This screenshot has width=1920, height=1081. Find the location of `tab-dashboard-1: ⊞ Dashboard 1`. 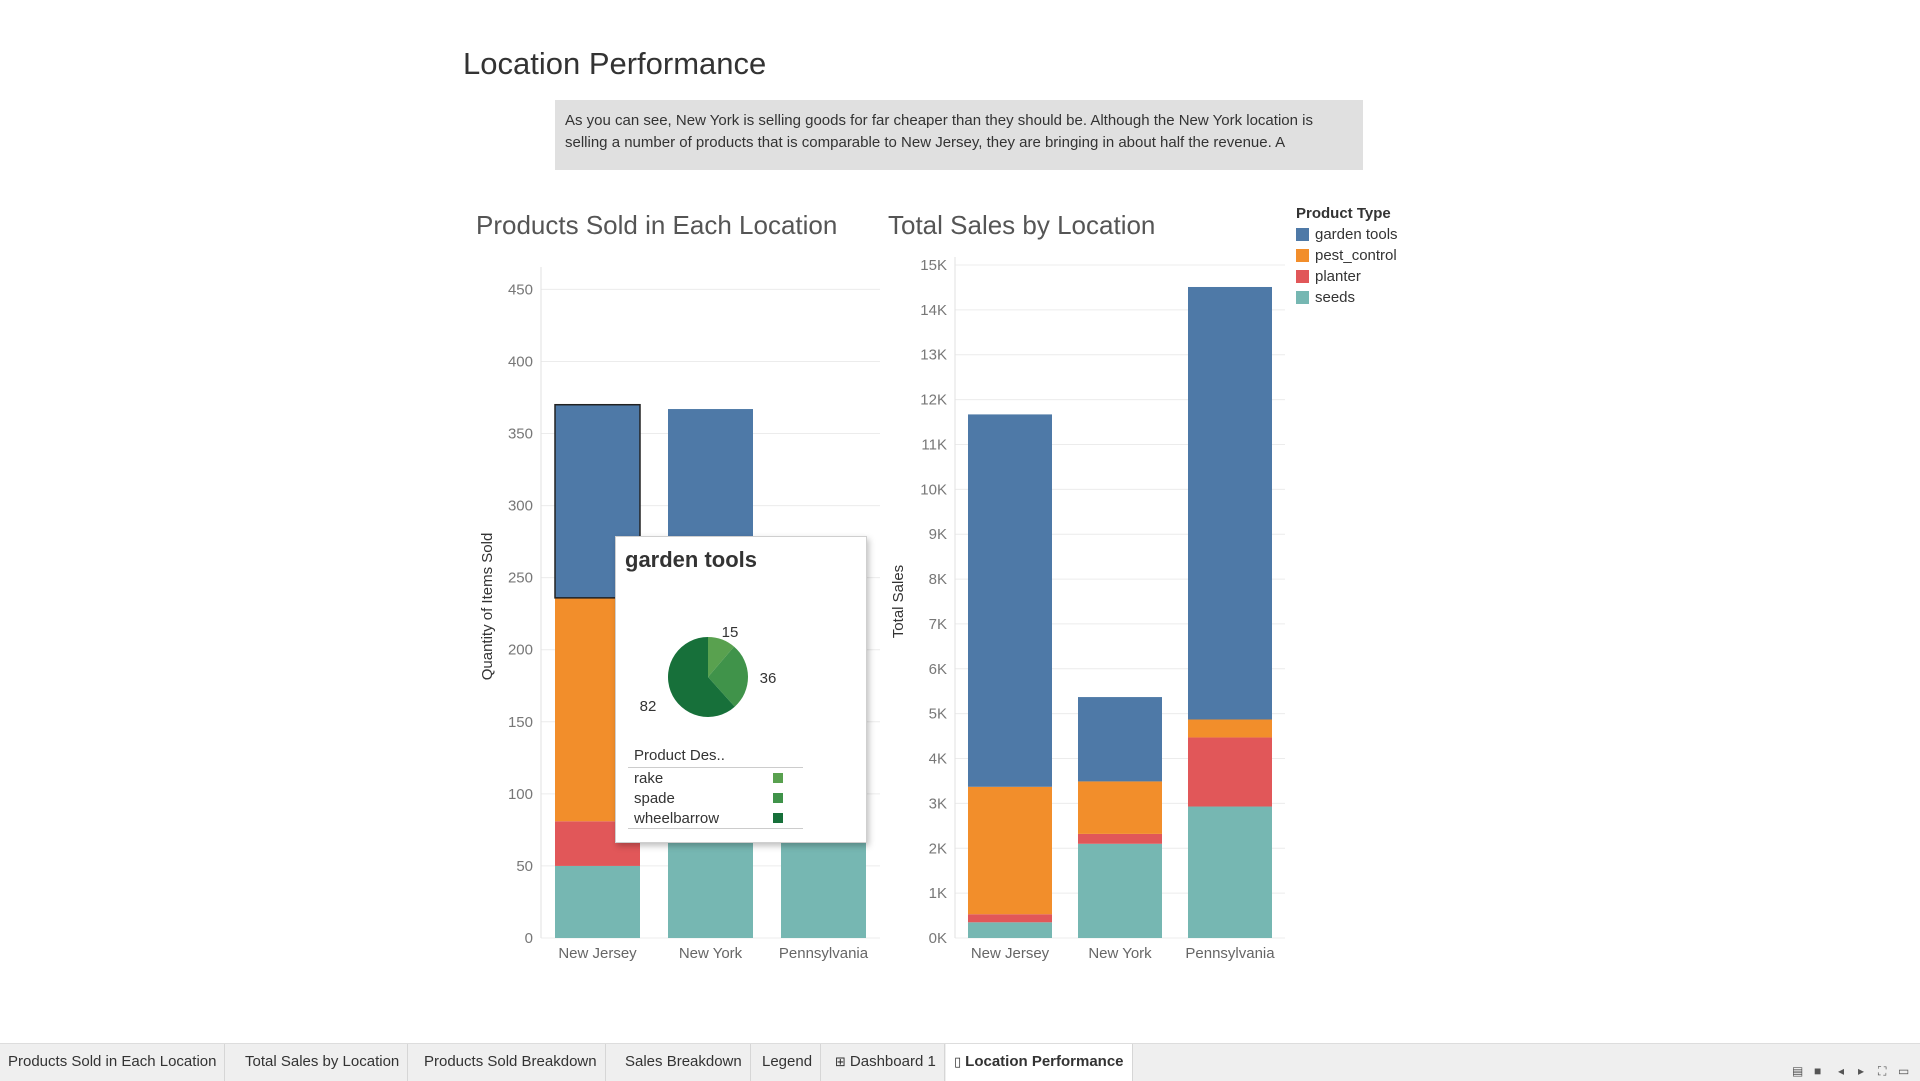

tab-dashboard-1: ⊞ Dashboard 1 is located at coordinates (886, 1062).